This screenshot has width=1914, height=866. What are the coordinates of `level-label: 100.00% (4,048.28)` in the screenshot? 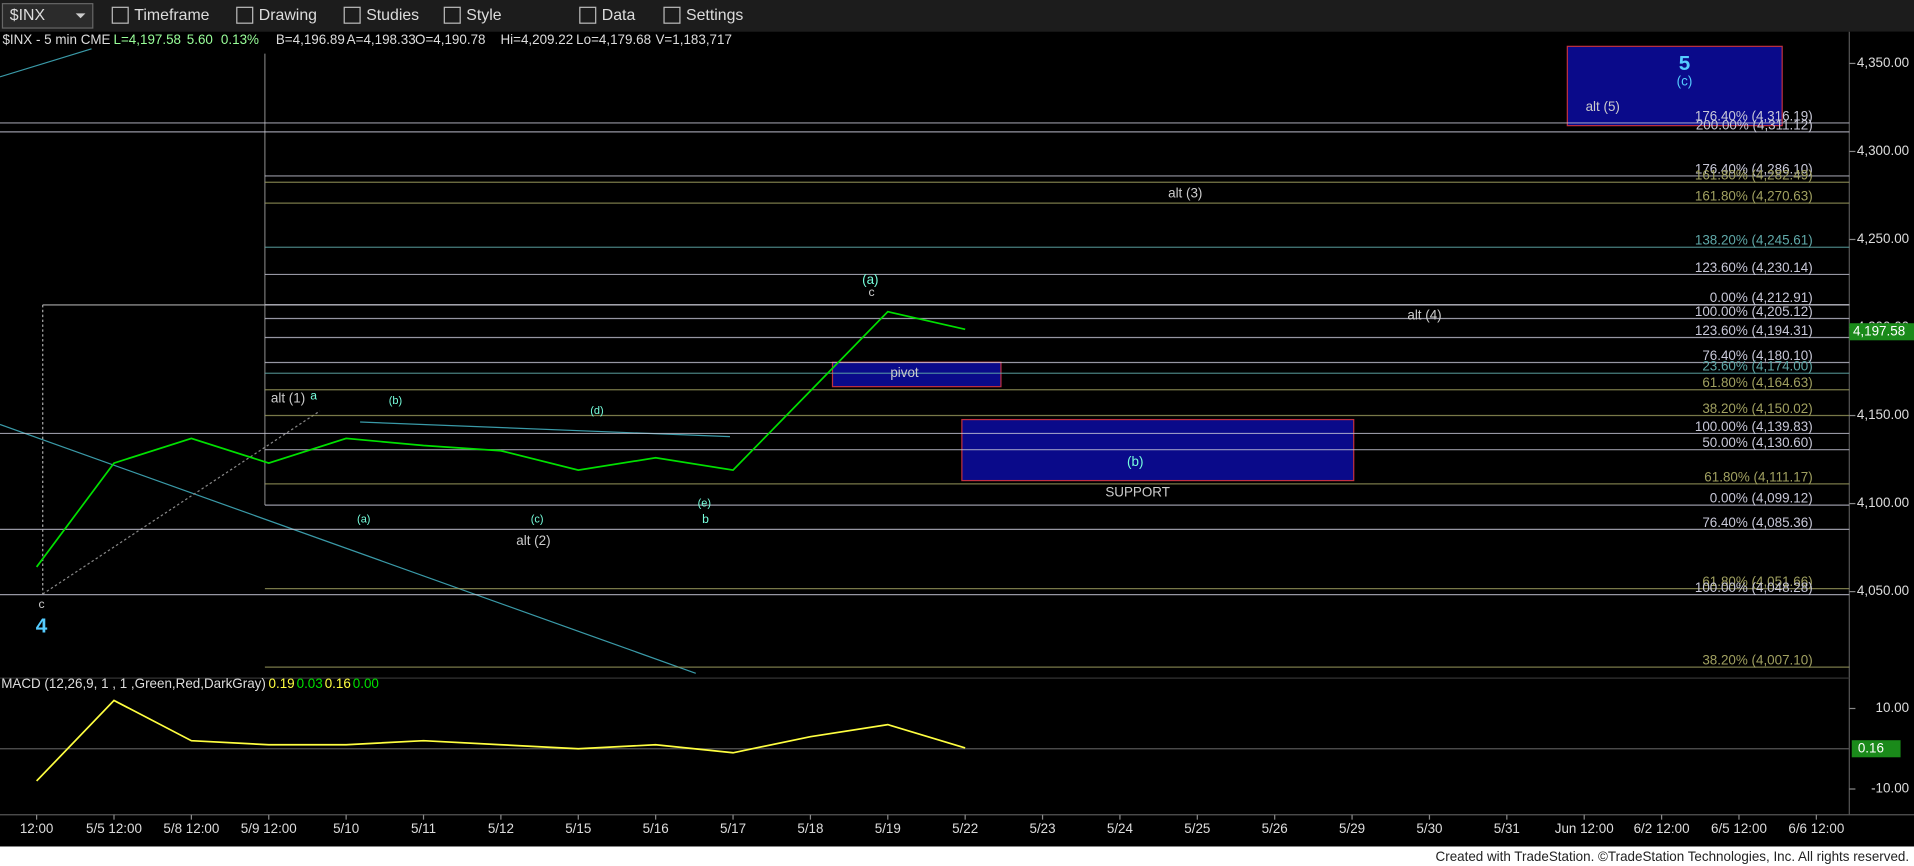 It's located at (1754, 587).